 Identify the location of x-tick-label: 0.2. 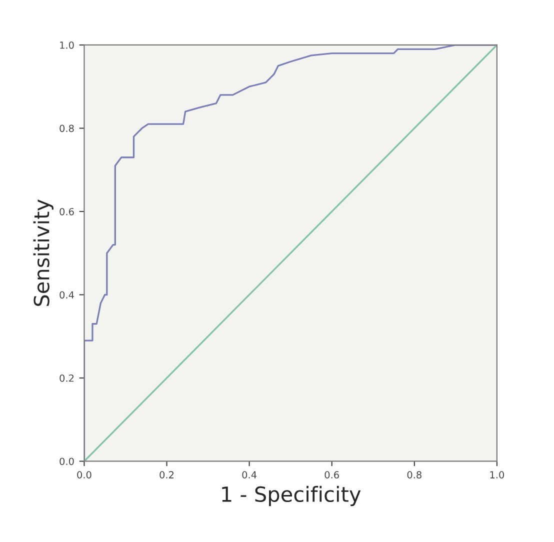
(167, 474).